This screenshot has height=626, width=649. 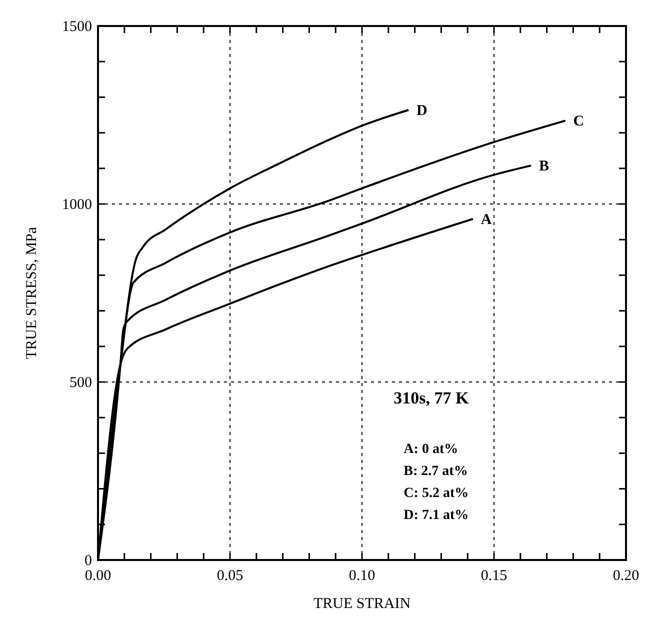 What do you see at coordinates (432, 398) in the screenshot?
I see `annotation: 310s, 77 K` at bounding box center [432, 398].